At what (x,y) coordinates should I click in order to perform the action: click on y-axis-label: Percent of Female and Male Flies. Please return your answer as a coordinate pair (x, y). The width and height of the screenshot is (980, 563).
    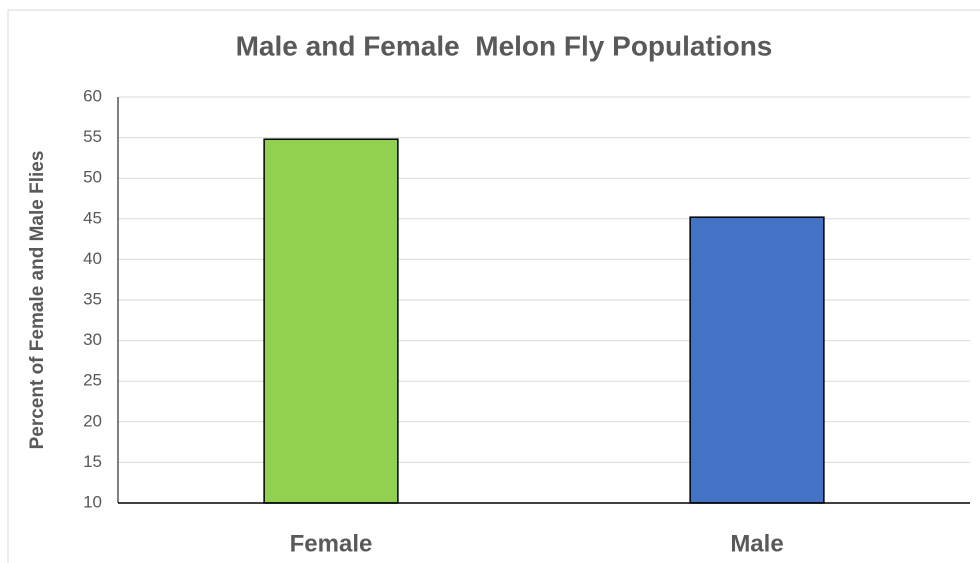
    Looking at the image, I should click on (37, 300).